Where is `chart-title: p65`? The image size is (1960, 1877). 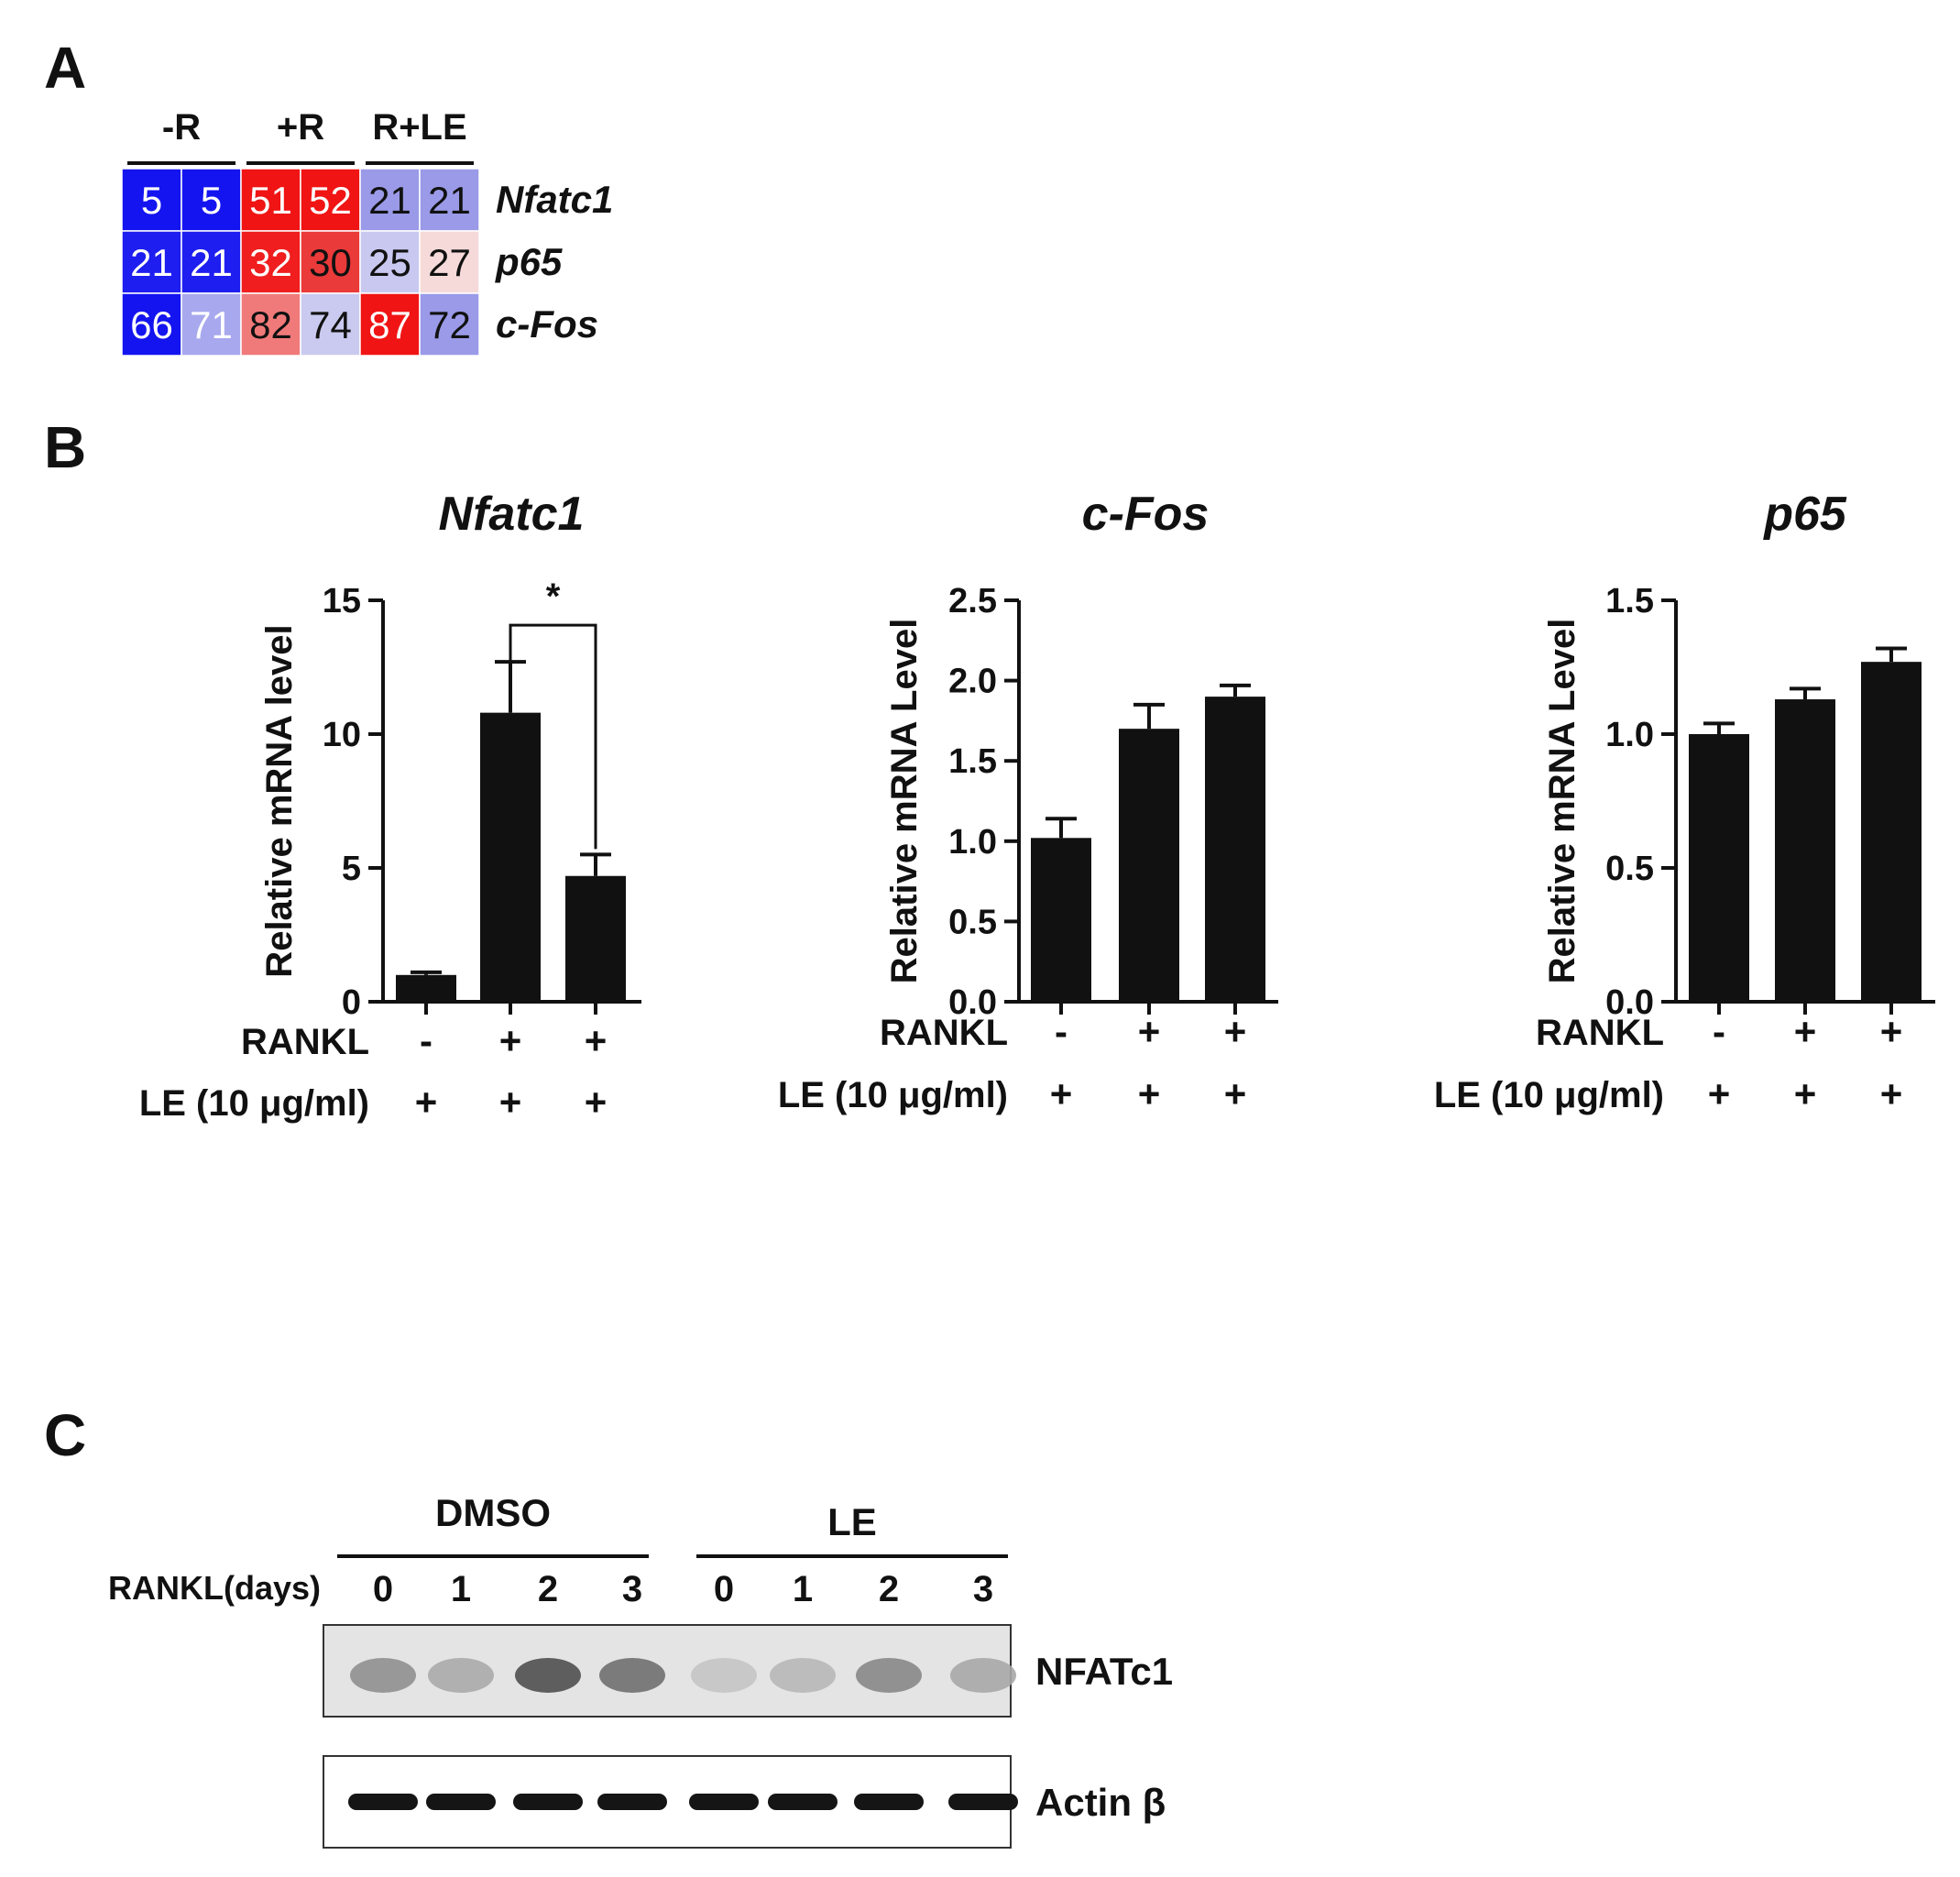
chart-title: p65 is located at coordinates (1804, 514).